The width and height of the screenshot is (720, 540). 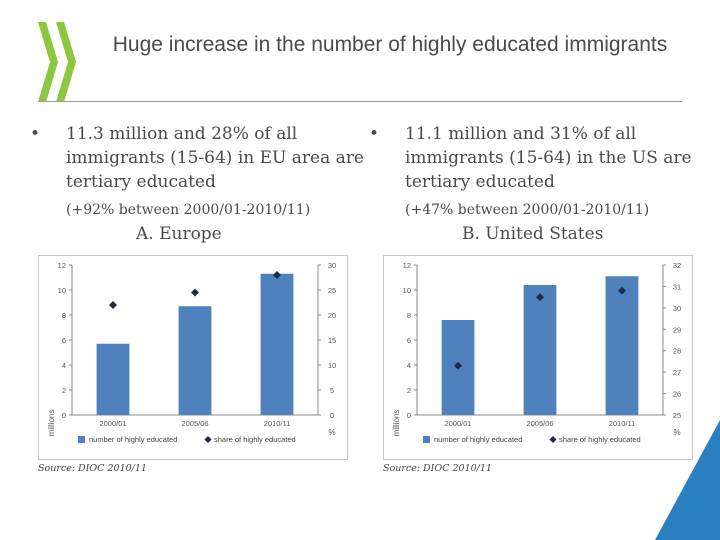 I want to click on bullet-subtext: (+92% between 2000/01-2010/11), so click(x=188, y=210).